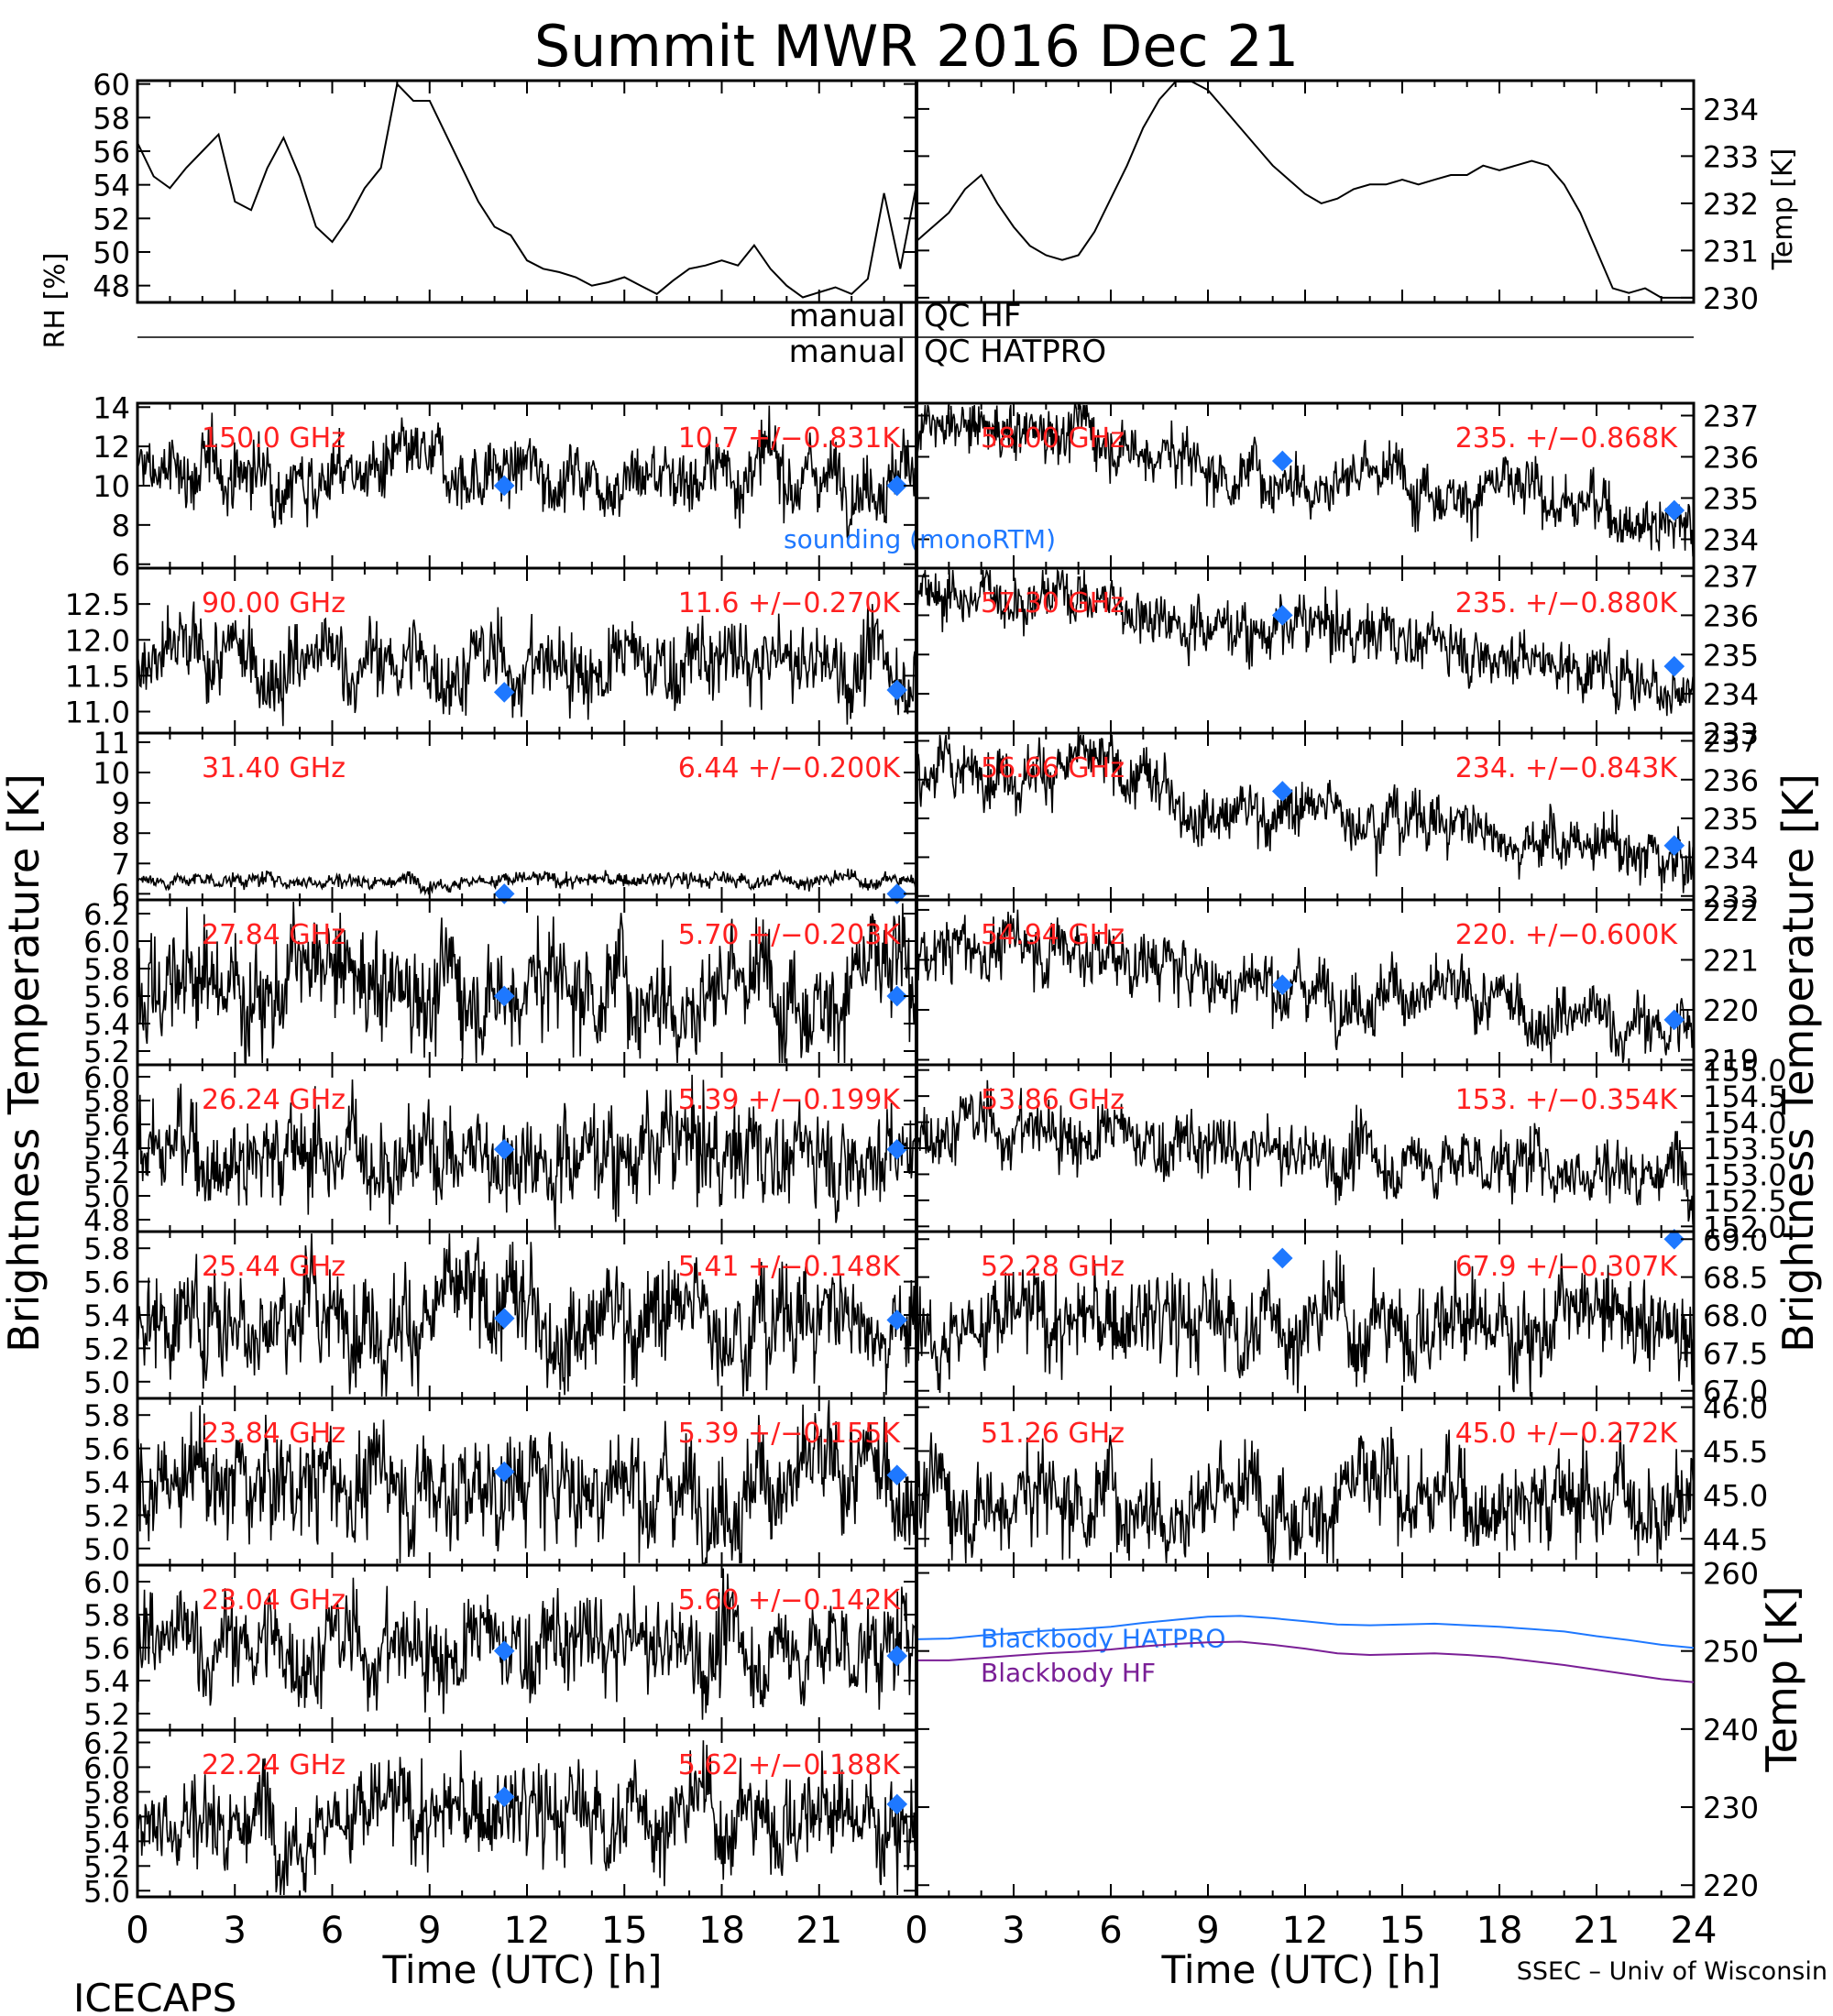  What do you see at coordinates (522, 1969) in the screenshot?
I see `xlabel-left: Time (UTC) [h]` at bounding box center [522, 1969].